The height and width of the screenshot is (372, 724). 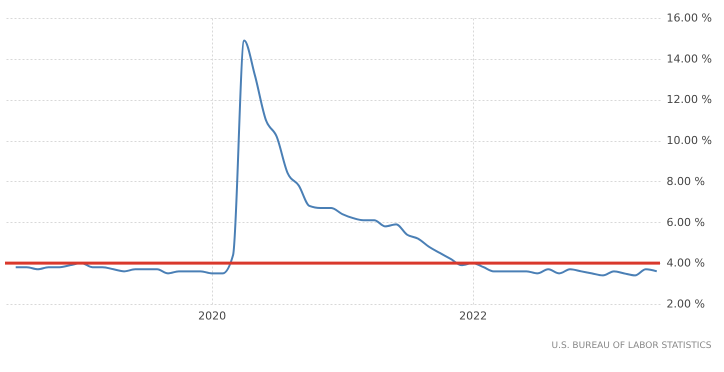 I want to click on y-tick-label: 16.00 %, so click(x=689, y=18).